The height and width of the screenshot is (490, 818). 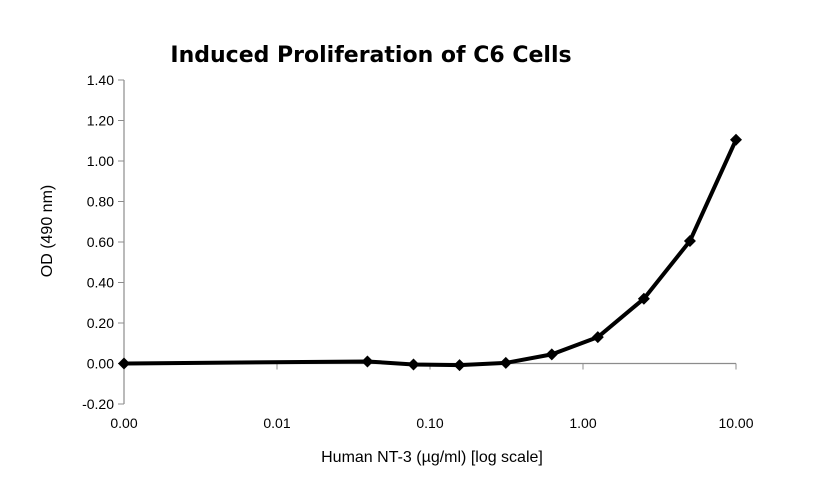 What do you see at coordinates (735, 423) in the screenshot?
I see `x-tick-label: 10.00` at bounding box center [735, 423].